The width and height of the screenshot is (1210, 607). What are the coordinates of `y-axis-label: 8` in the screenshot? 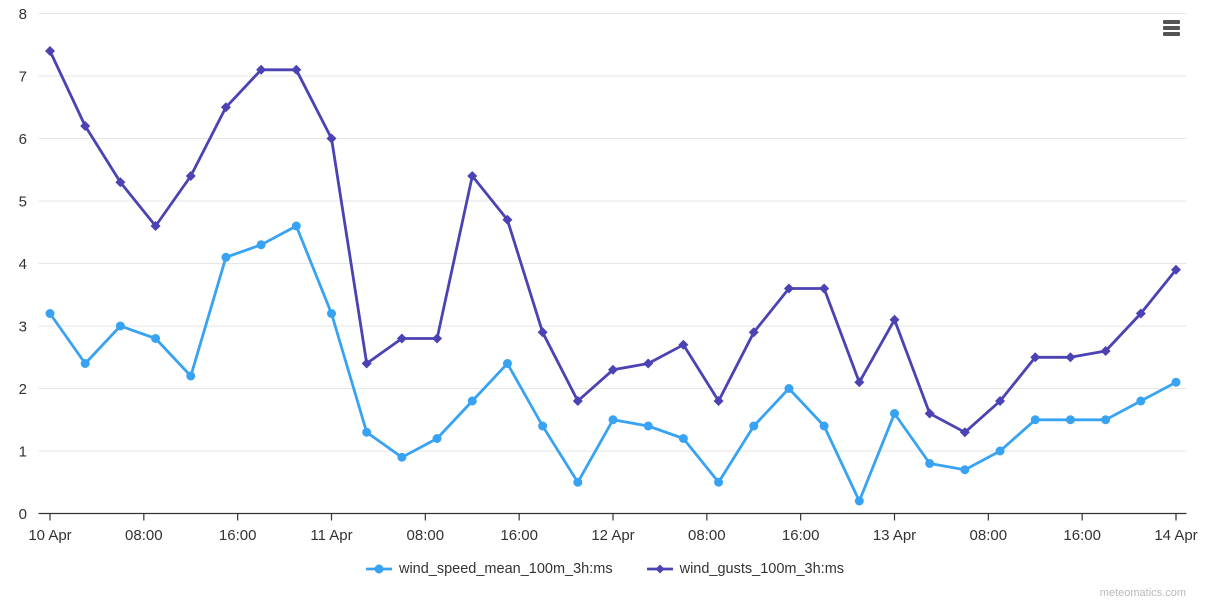 It's located at (23, 14).